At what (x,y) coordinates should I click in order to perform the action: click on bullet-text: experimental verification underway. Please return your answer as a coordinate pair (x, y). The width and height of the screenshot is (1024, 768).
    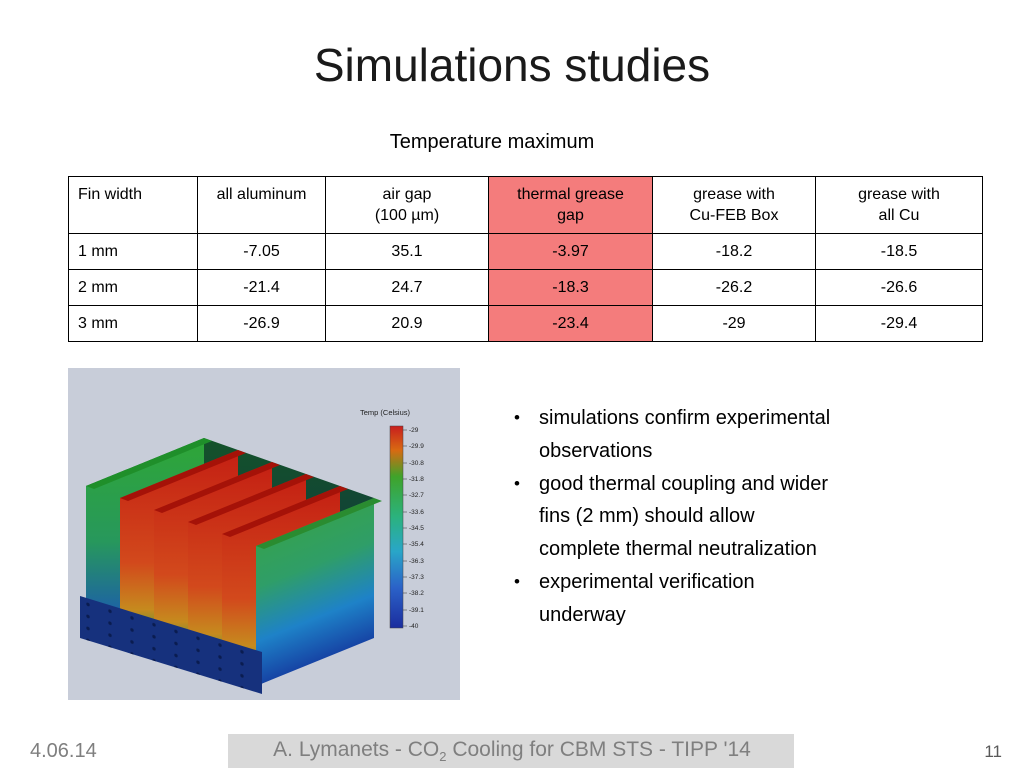
    Looking at the image, I should click on (647, 598).